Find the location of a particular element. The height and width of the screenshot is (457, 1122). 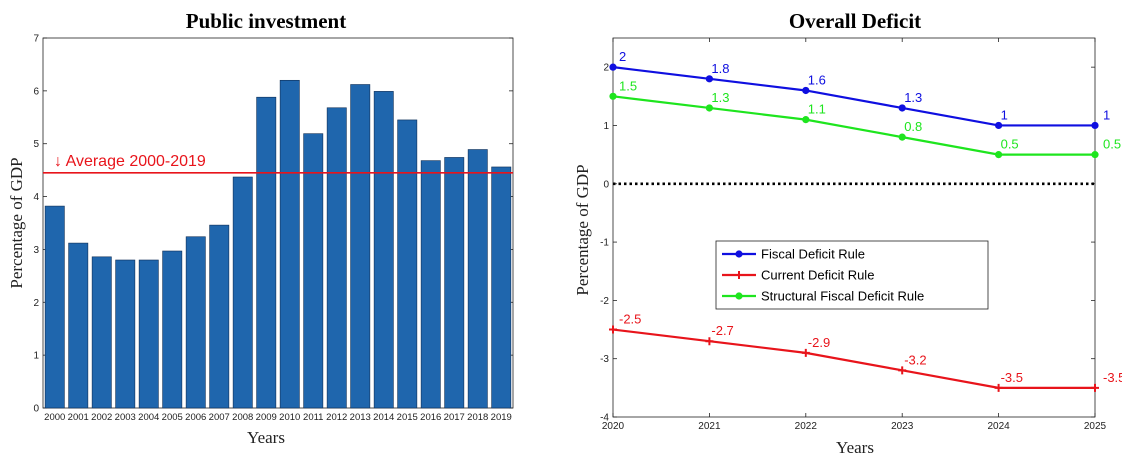

data-label: -3.2 is located at coordinates (915, 359).